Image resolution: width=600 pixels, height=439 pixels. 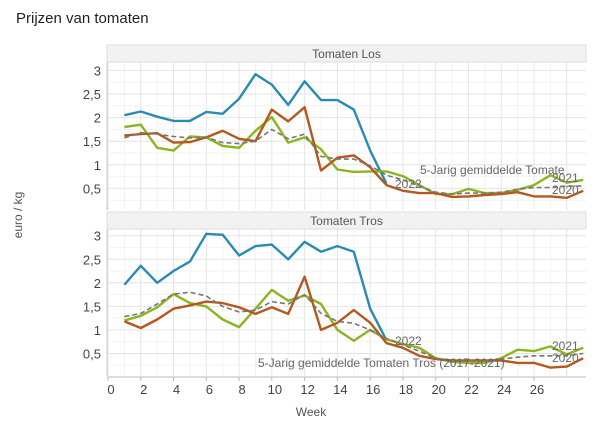 What do you see at coordinates (438, 389) in the screenshot?
I see `x-tick-label: 20` at bounding box center [438, 389].